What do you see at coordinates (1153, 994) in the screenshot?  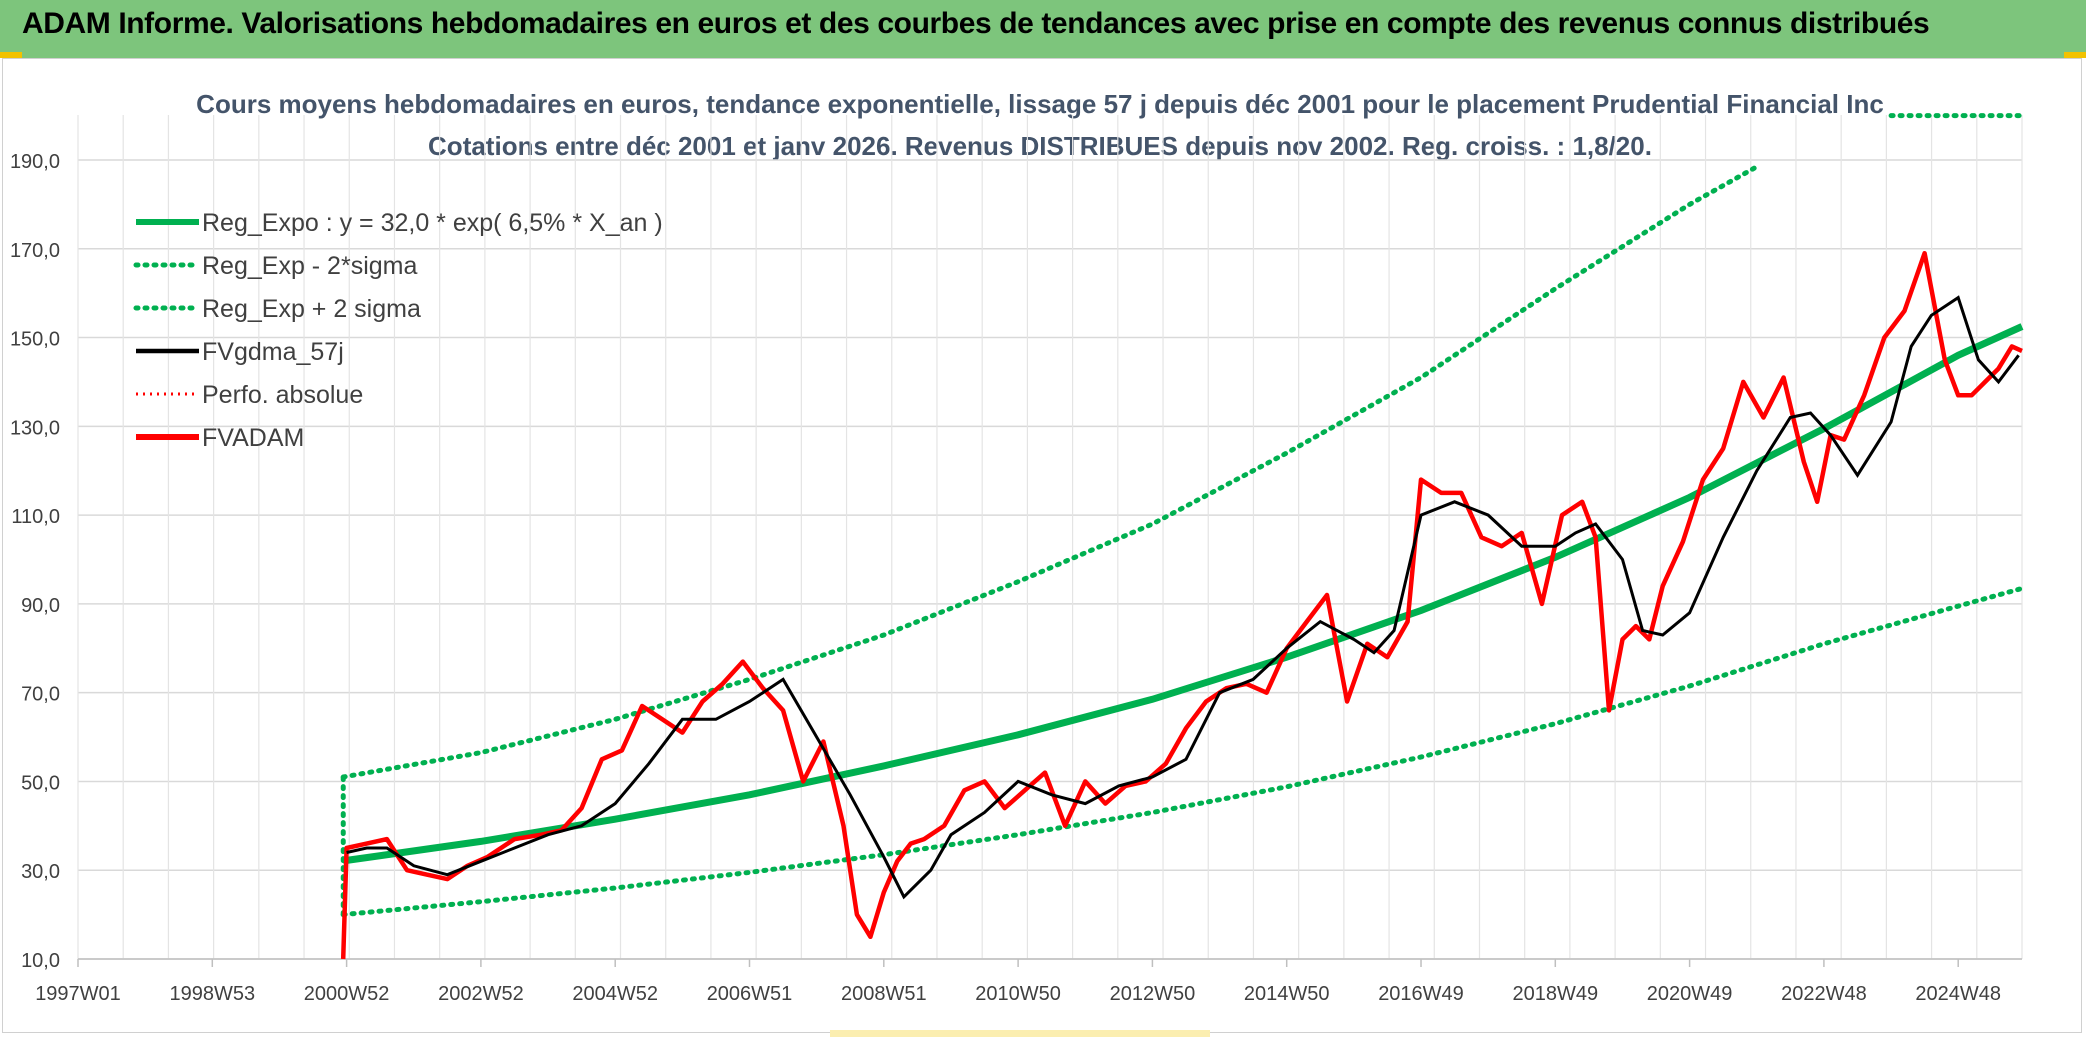 I see `x-tick-label: 2012W50` at bounding box center [1153, 994].